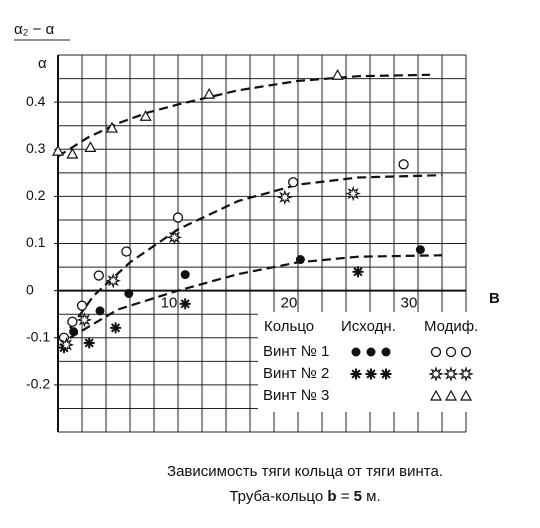 This screenshot has width=540, height=528. I want to click on legend-header: Кольцо, so click(289, 326).